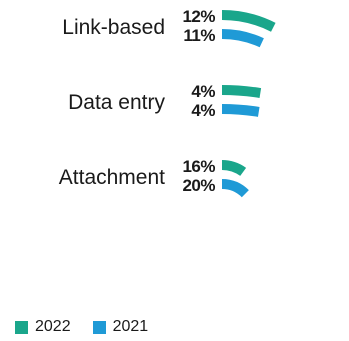 This screenshot has width=349, height=341. I want to click on legend: 2022 2021, so click(92, 327).